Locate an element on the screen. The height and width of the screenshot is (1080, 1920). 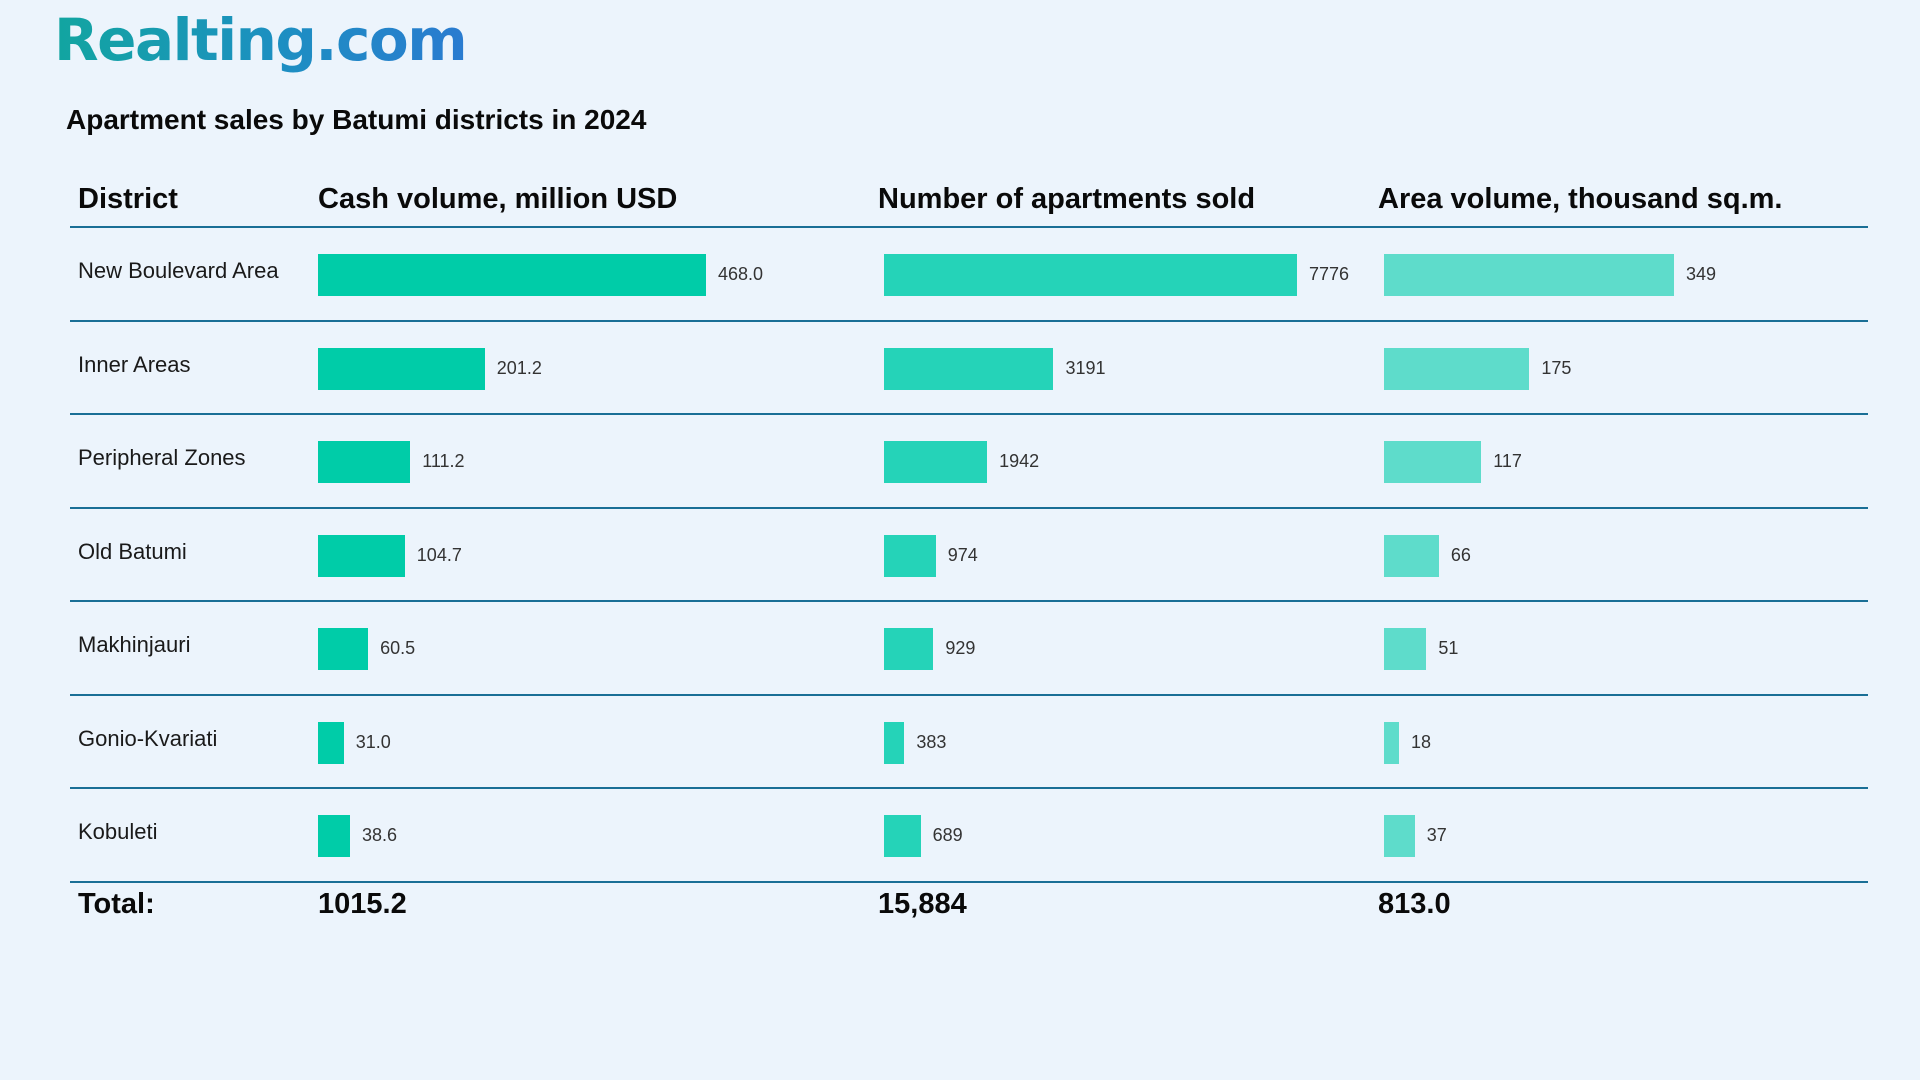
bar-value-label: 18 is located at coordinates (1420, 741).